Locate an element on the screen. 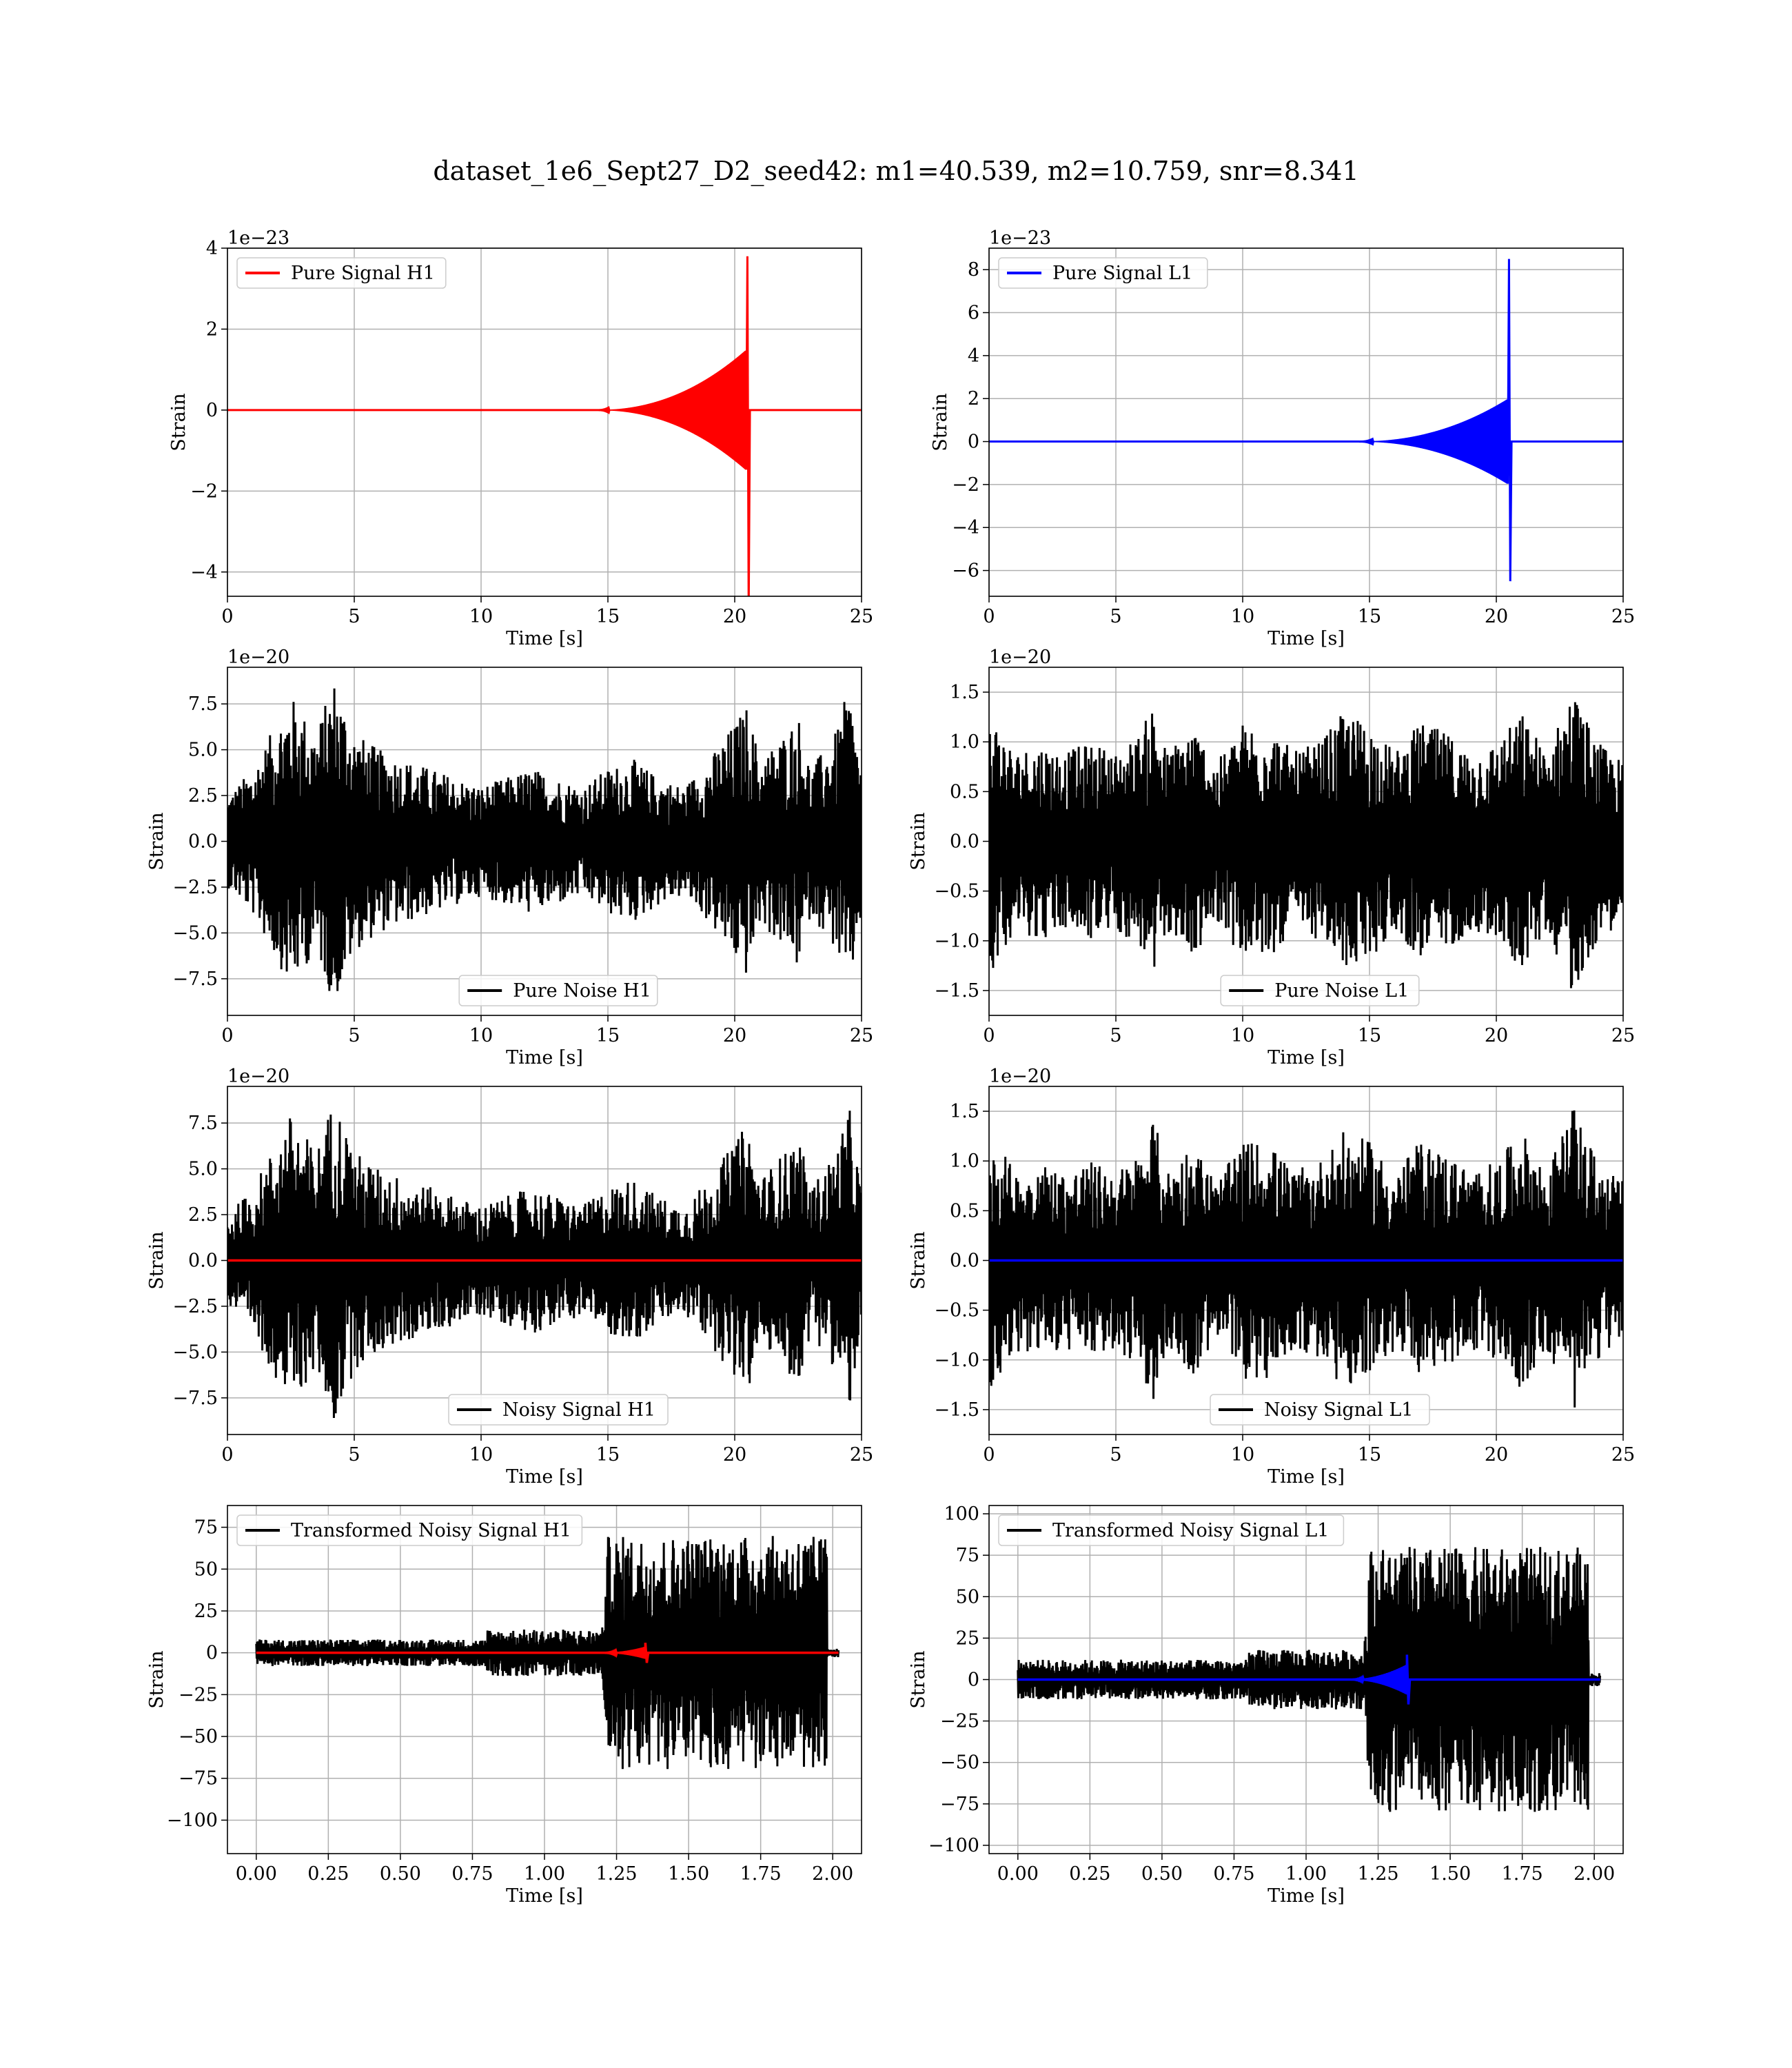 This screenshot has height=2068, width=1792. x-tick-label: 1.25 is located at coordinates (1377, 1874).